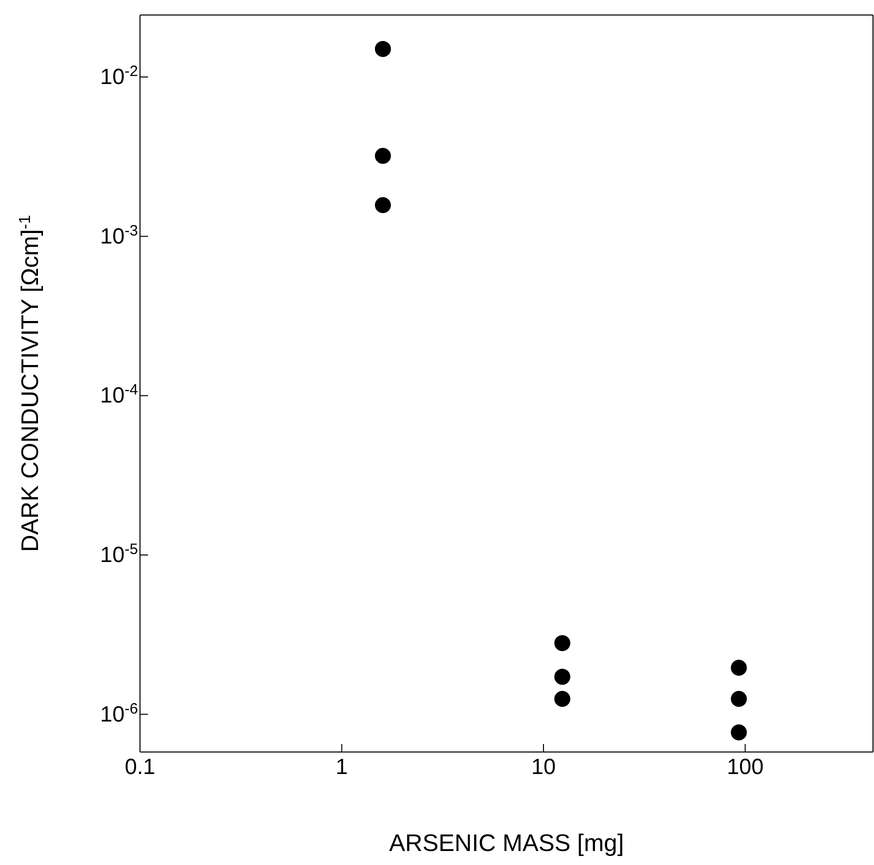 The width and height of the screenshot is (874, 865). Describe the element at coordinates (543, 766) in the screenshot. I see `x-tick-label: 10` at that location.